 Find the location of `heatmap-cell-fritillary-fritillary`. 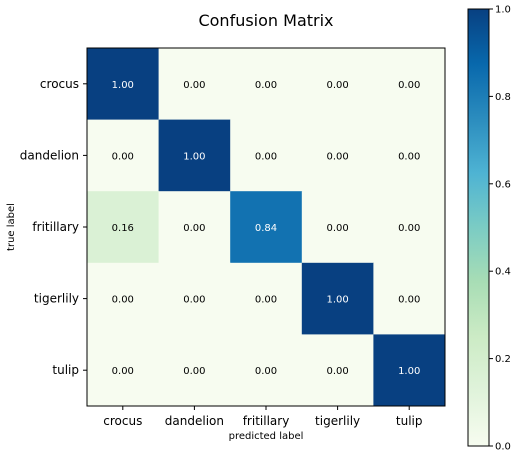

heatmap-cell-fritillary-fritillary is located at coordinates (266, 227).